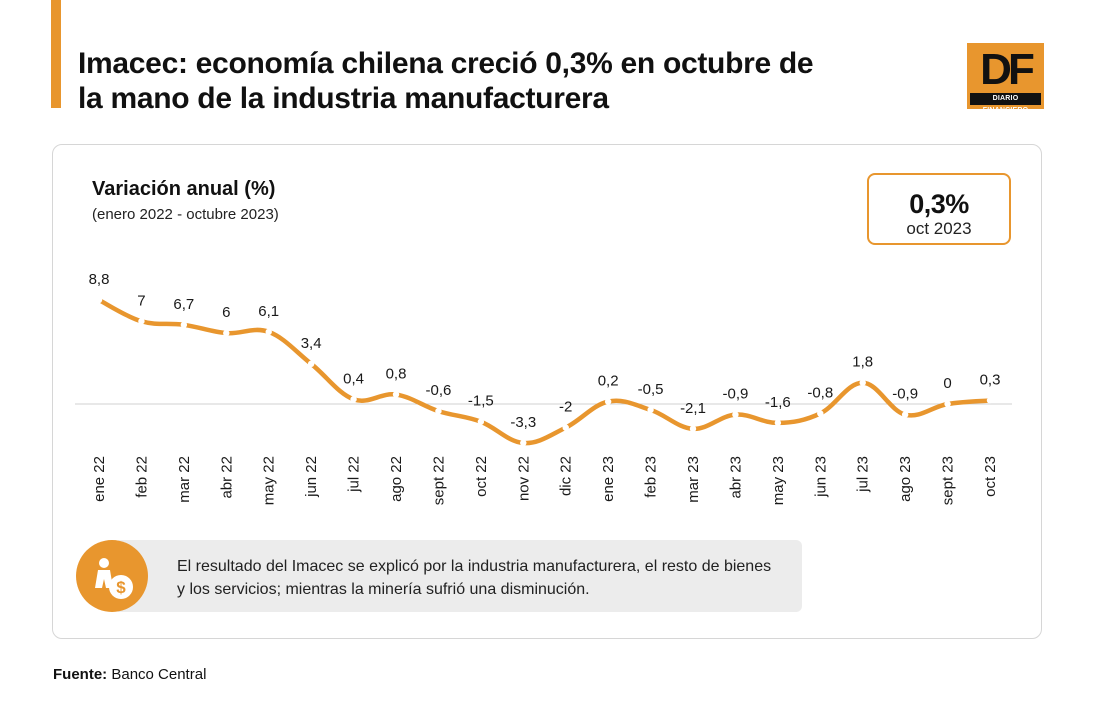 This screenshot has height=720, width=1095. Describe the element at coordinates (523, 422) in the screenshot. I see `data-label: -3,3` at that location.